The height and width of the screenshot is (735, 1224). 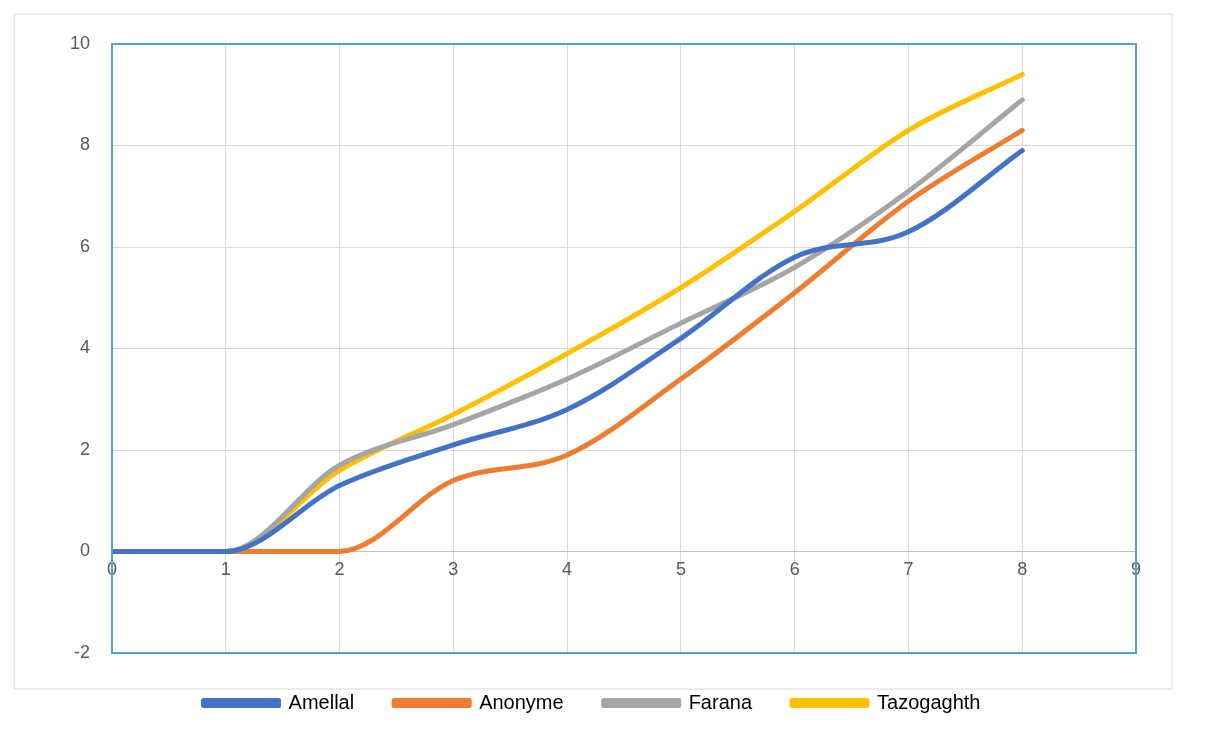 What do you see at coordinates (85, 245) in the screenshot?
I see `y-tick-label: 6` at bounding box center [85, 245].